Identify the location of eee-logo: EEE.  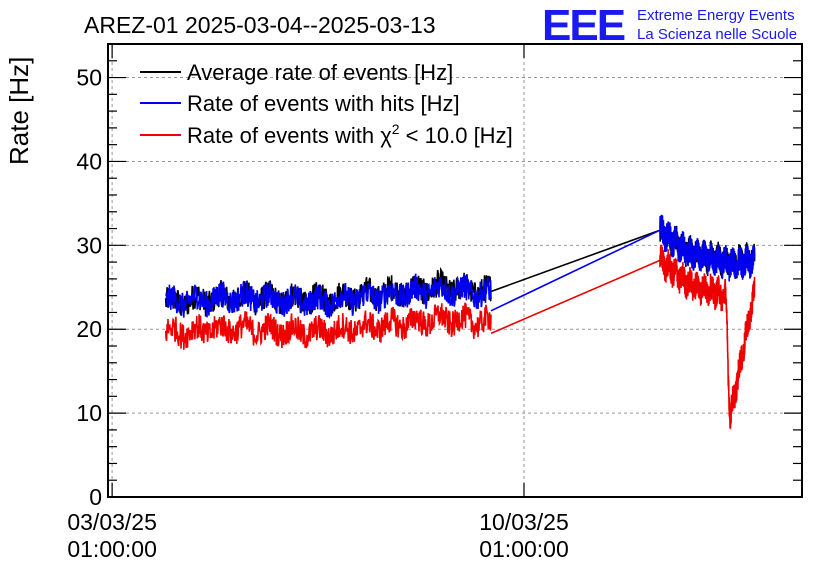
(583, 25).